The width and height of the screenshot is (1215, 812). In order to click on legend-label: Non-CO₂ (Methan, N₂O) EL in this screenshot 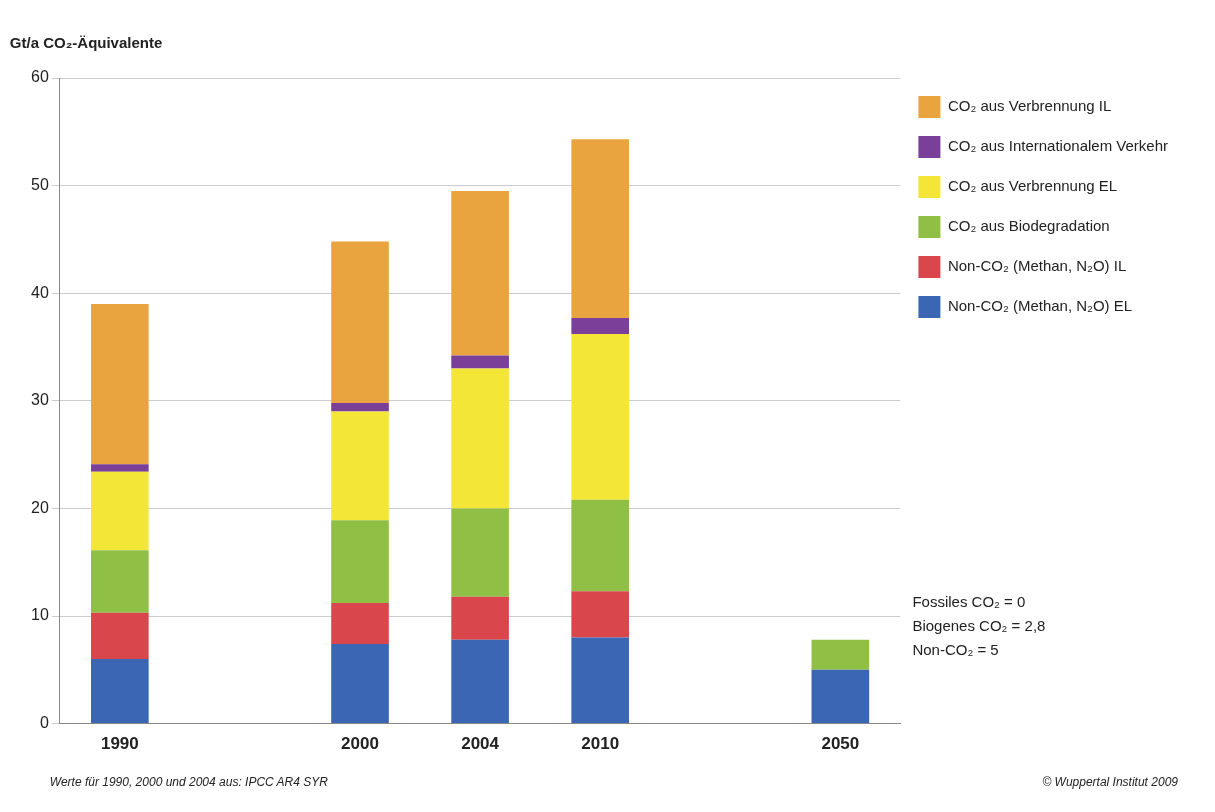, I will do `click(1040, 306)`.